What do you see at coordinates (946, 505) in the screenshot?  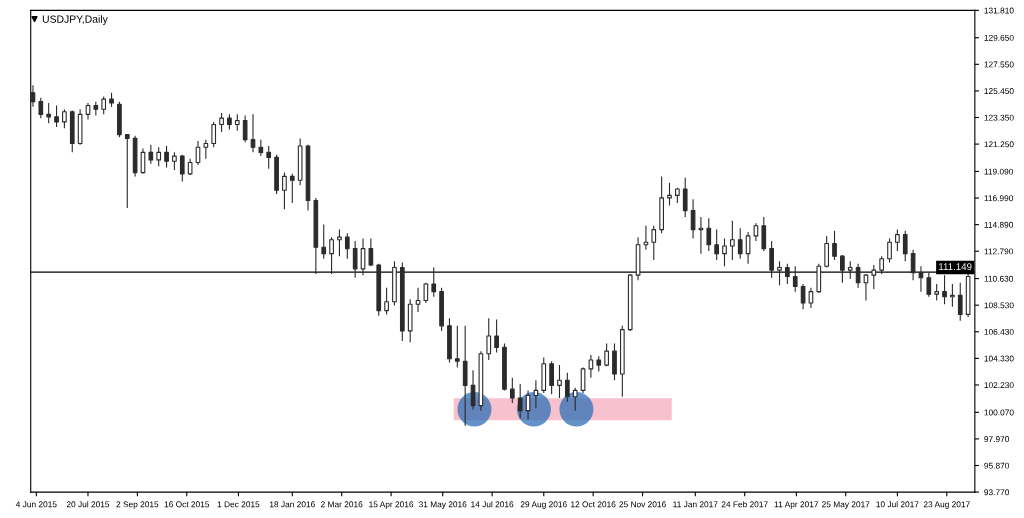 I see `x-tick-label: 23 Aug 2017` at bounding box center [946, 505].